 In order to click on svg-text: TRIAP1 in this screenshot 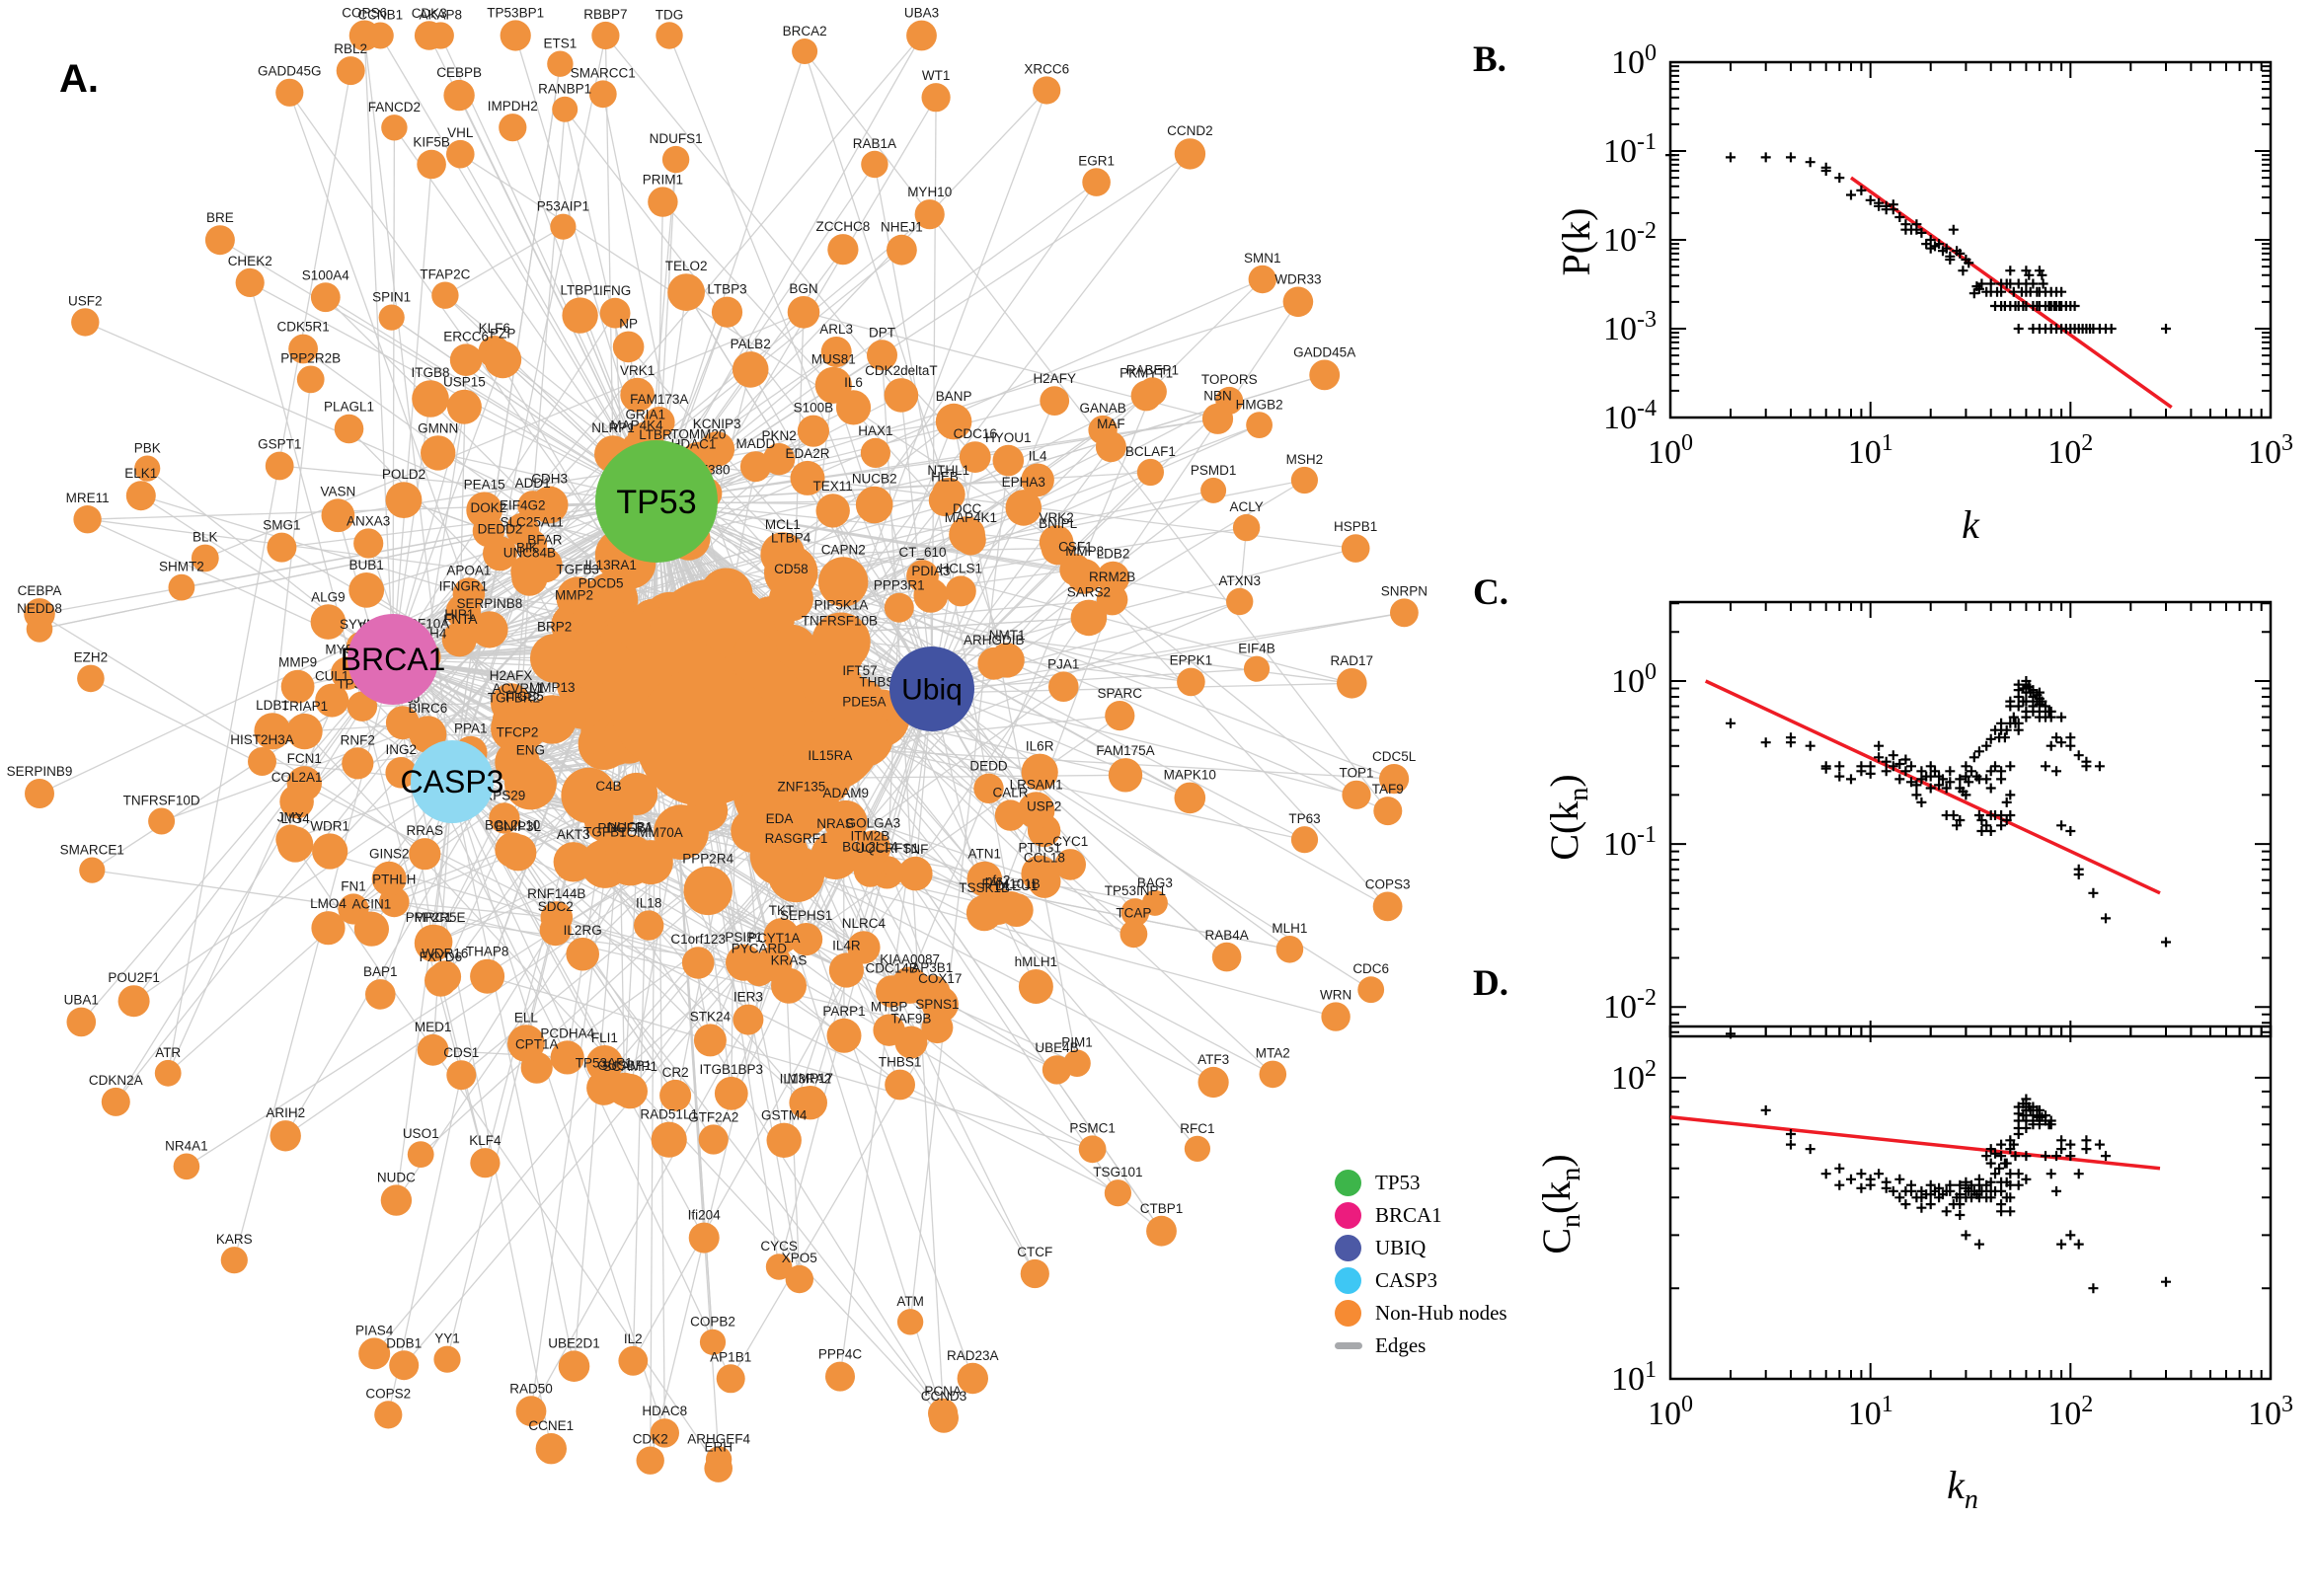, I will do `click(305, 706)`.